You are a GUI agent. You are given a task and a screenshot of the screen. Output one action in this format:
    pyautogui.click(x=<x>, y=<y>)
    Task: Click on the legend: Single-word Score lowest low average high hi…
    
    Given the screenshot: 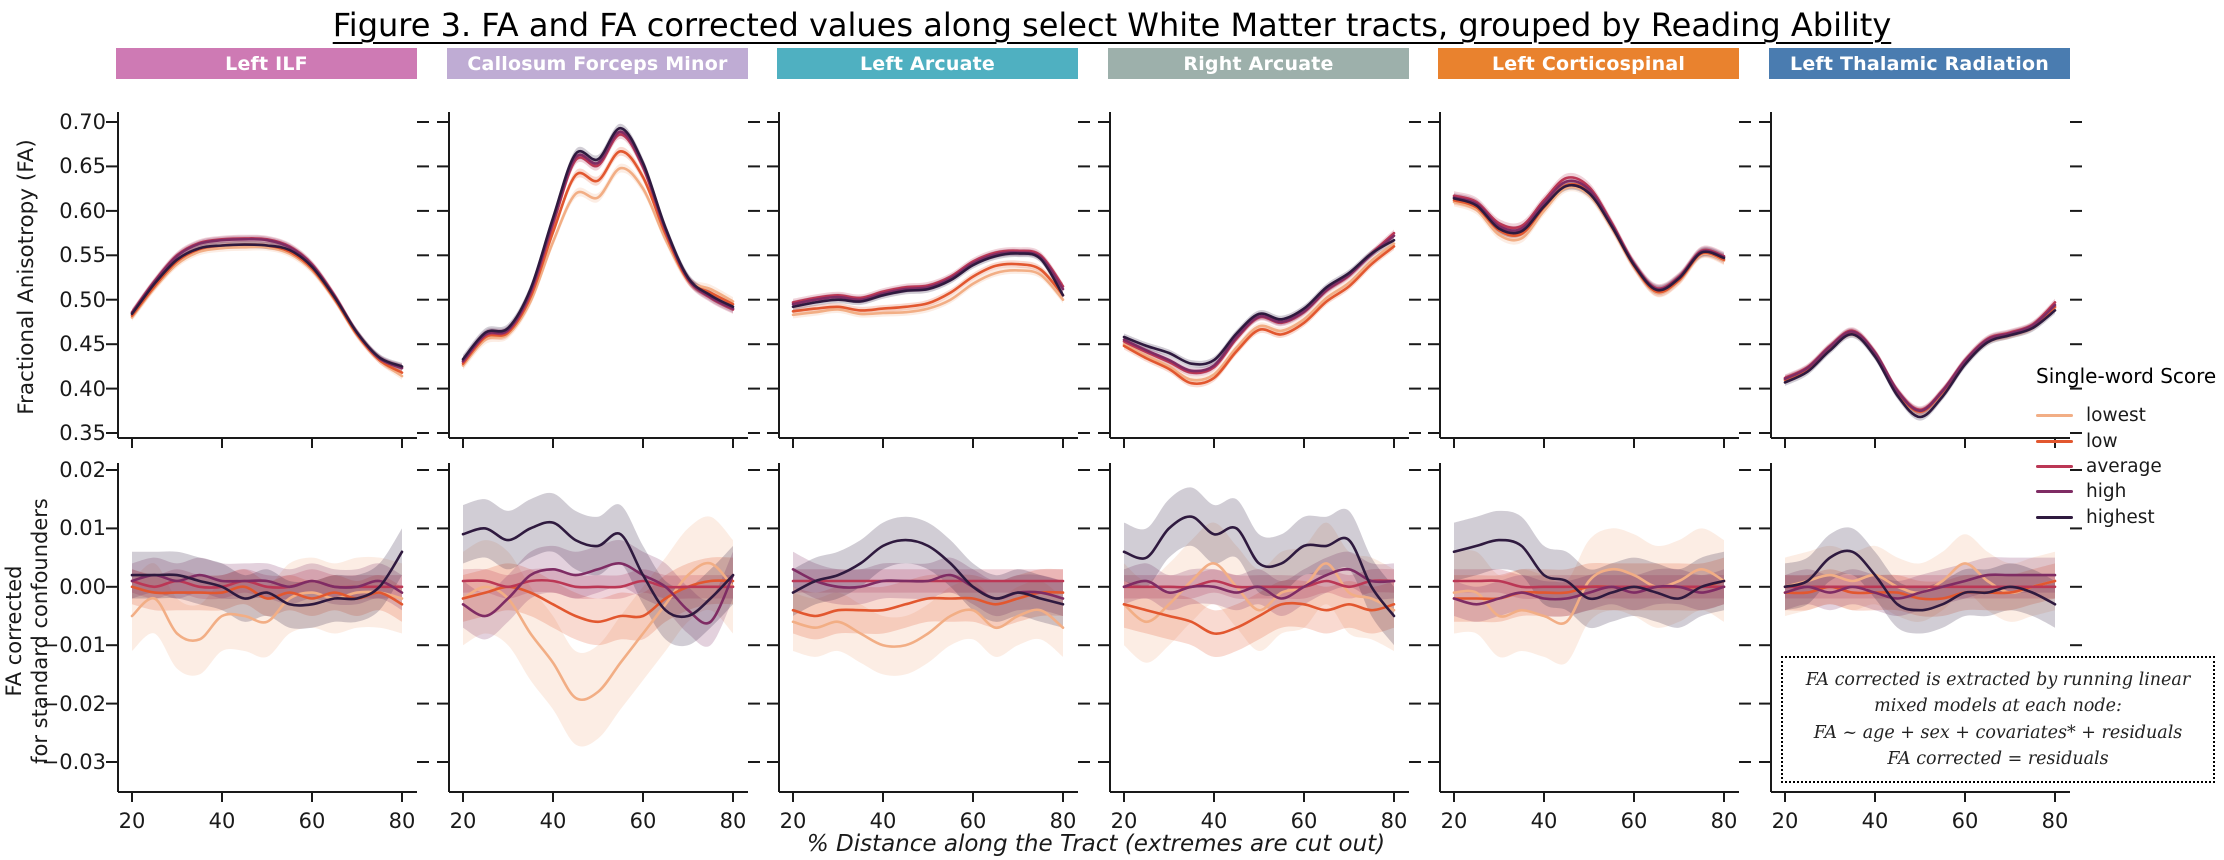 What is the action you would take?
    pyautogui.click(x=2130, y=447)
    